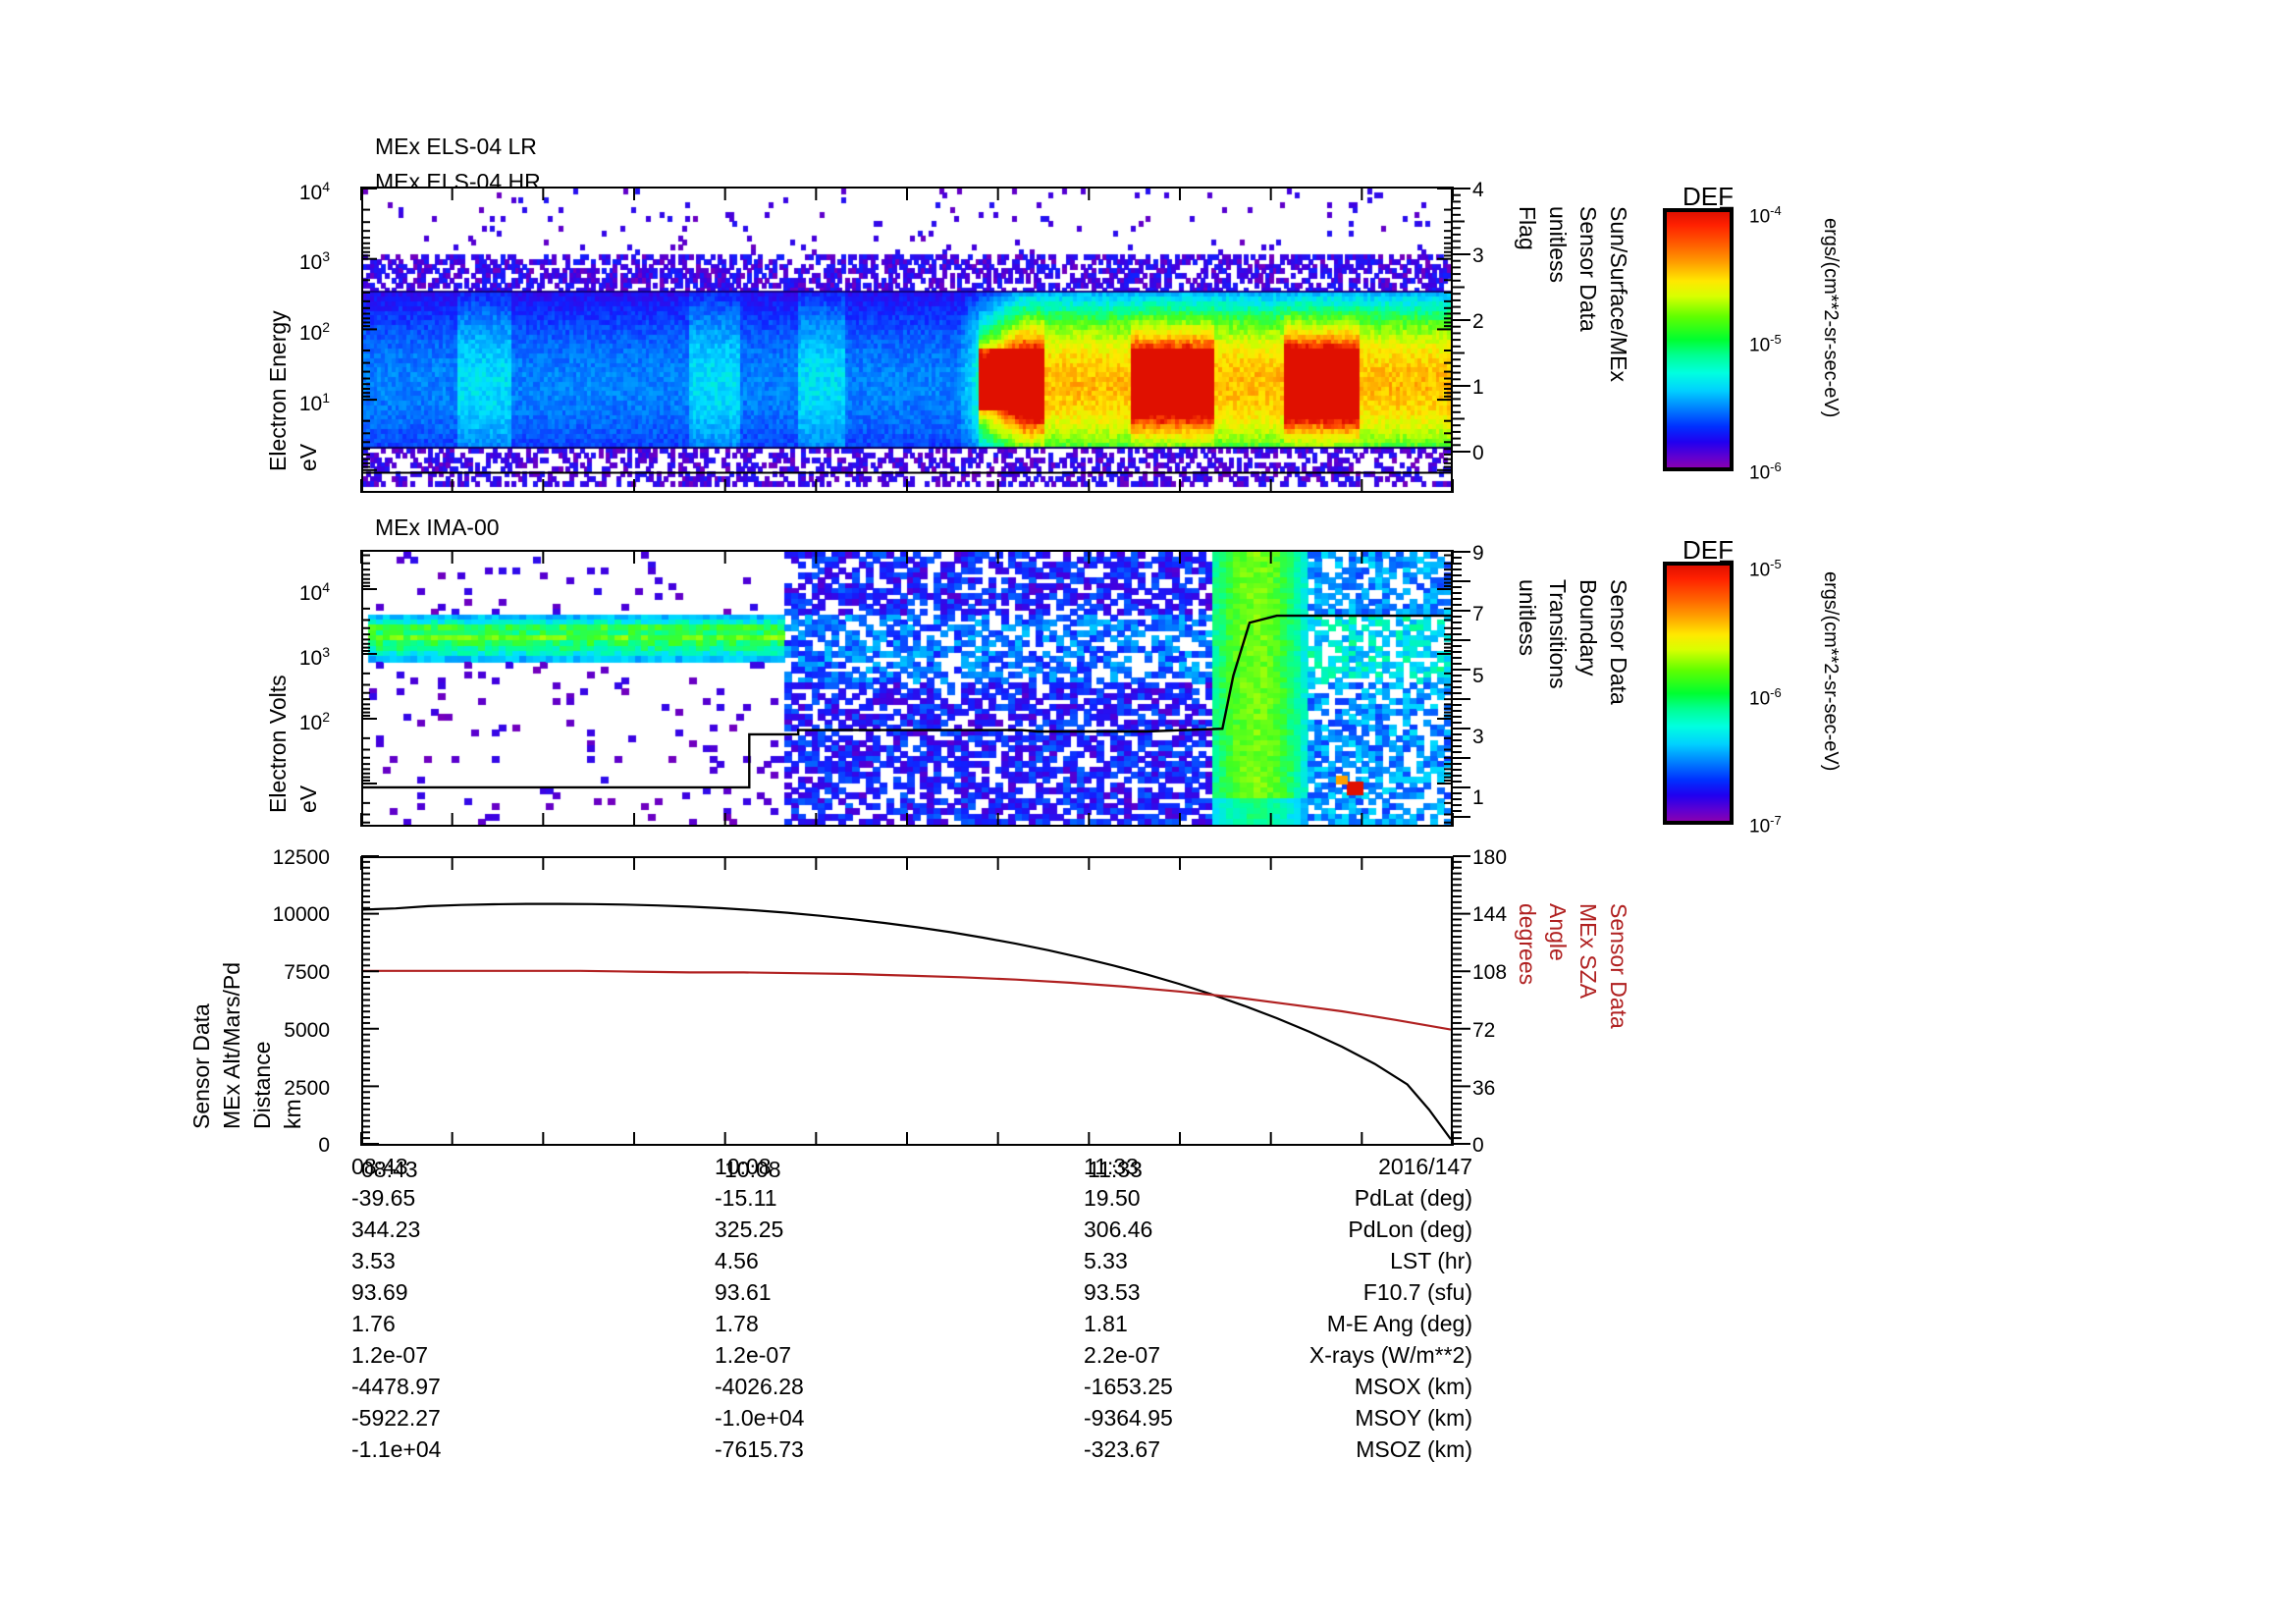 The image size is (2296, 1623). What do you see at coordinates (1765, 216) in the screenshot?
I see `colorbar1-max-label: 10⁻⁴` at bounding box center [1765, 216].